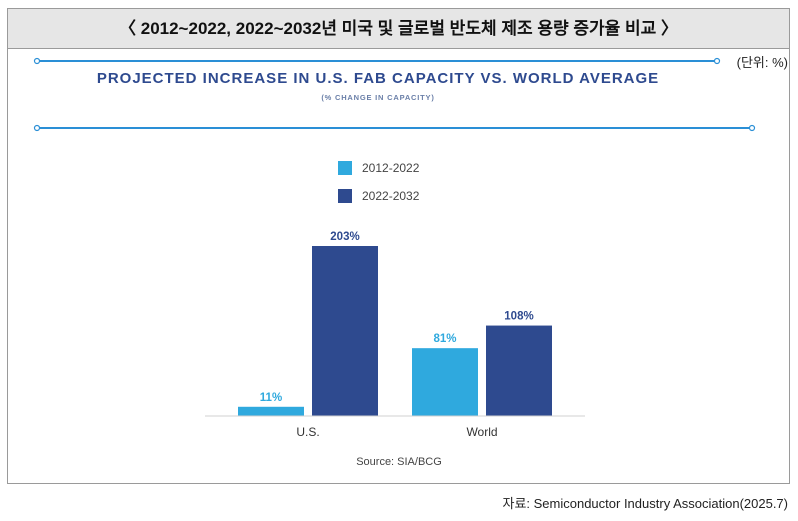  Describe the element at coordinates (391, 168) in the screenshot. I see `legend-label-series-1: 2012-2022` at that location.